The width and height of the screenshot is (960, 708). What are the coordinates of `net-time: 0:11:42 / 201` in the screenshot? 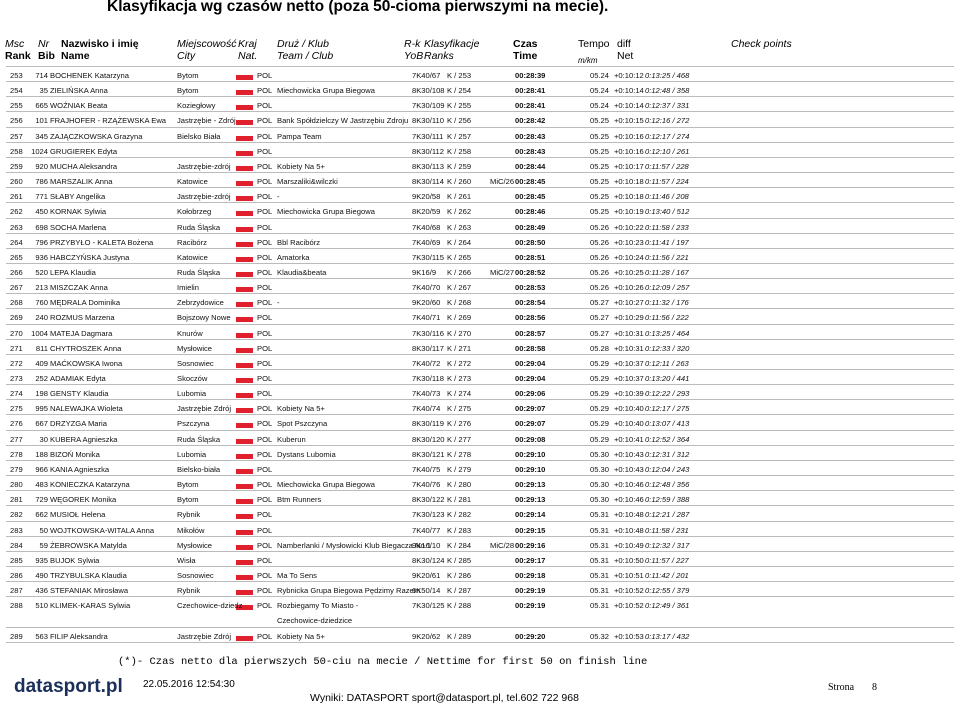 It's located at (667, 575).